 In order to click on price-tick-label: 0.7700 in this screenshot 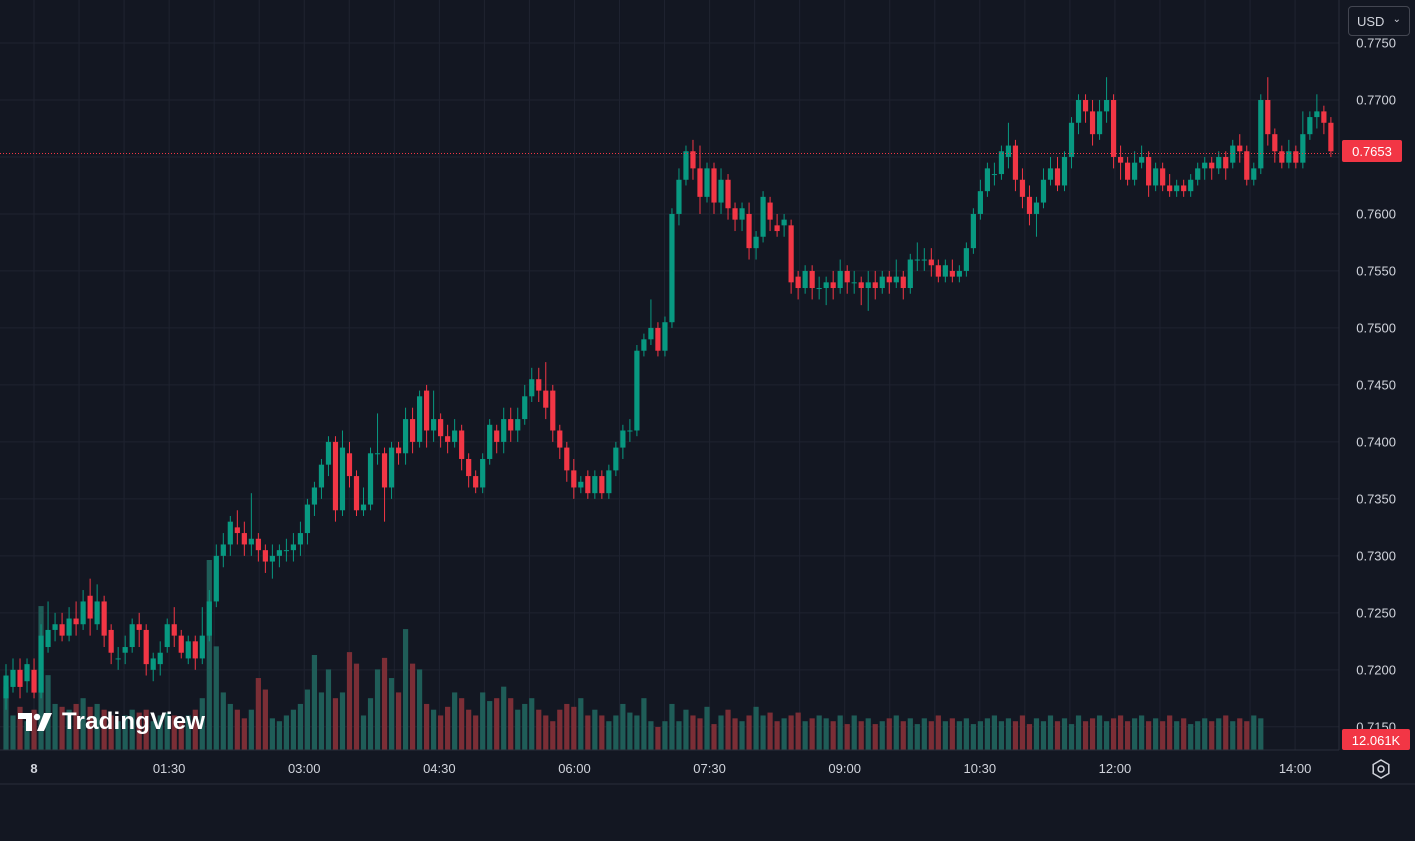, I will do `click(1376, 99)`.